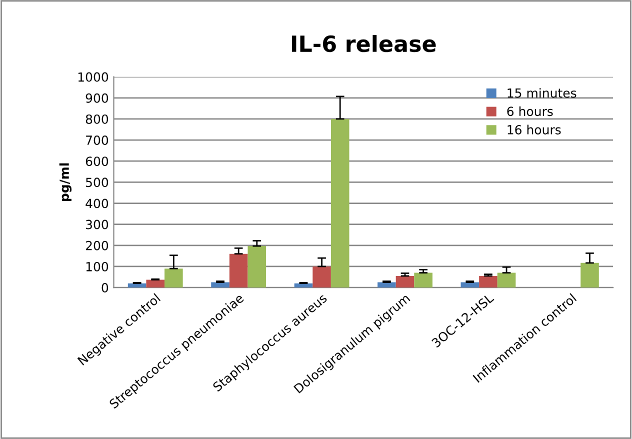 The height and width of the screenshot is (439, 632). What do you see at coordinates (97, 161) in the screenshot?
I see `y-tick-label: 600` at bounding box center [97, 161].